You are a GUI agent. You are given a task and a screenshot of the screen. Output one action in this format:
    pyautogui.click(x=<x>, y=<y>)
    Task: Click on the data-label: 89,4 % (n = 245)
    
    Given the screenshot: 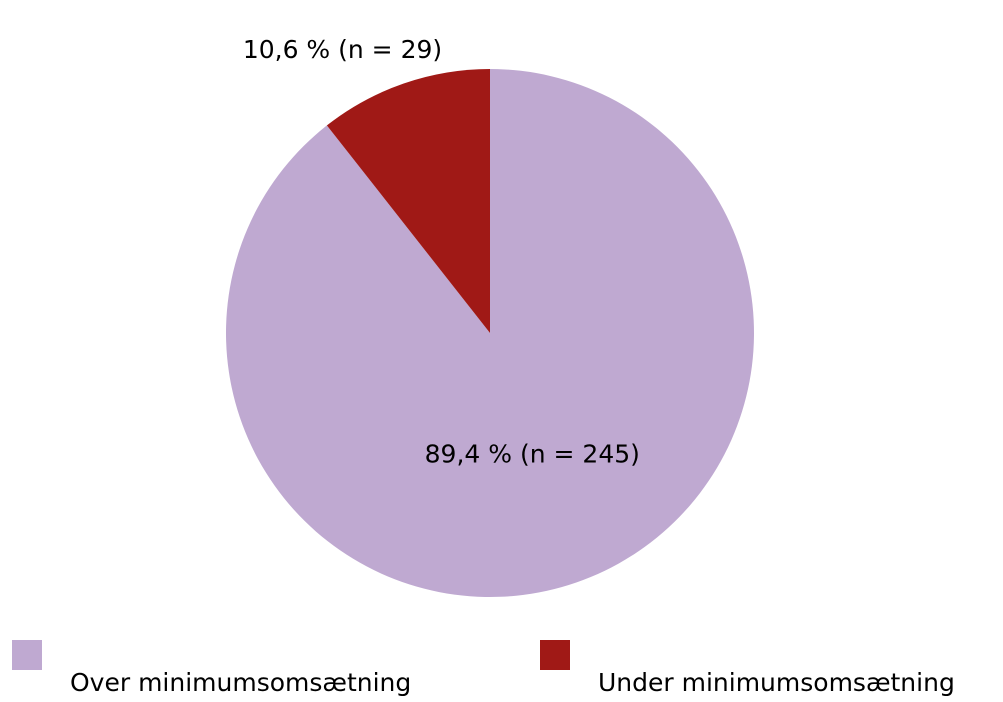 What is the action you would take?
    pyautogui.click(x=532, y=453)
    